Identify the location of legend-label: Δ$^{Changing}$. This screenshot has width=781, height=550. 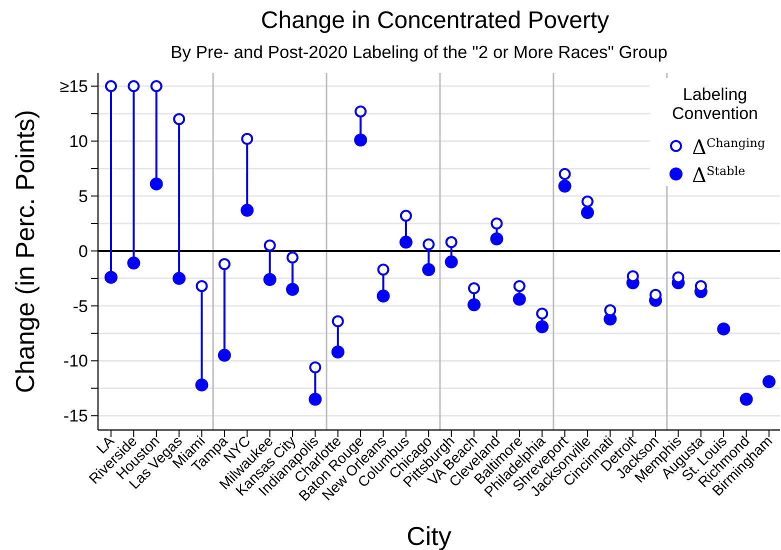
(729, 147).